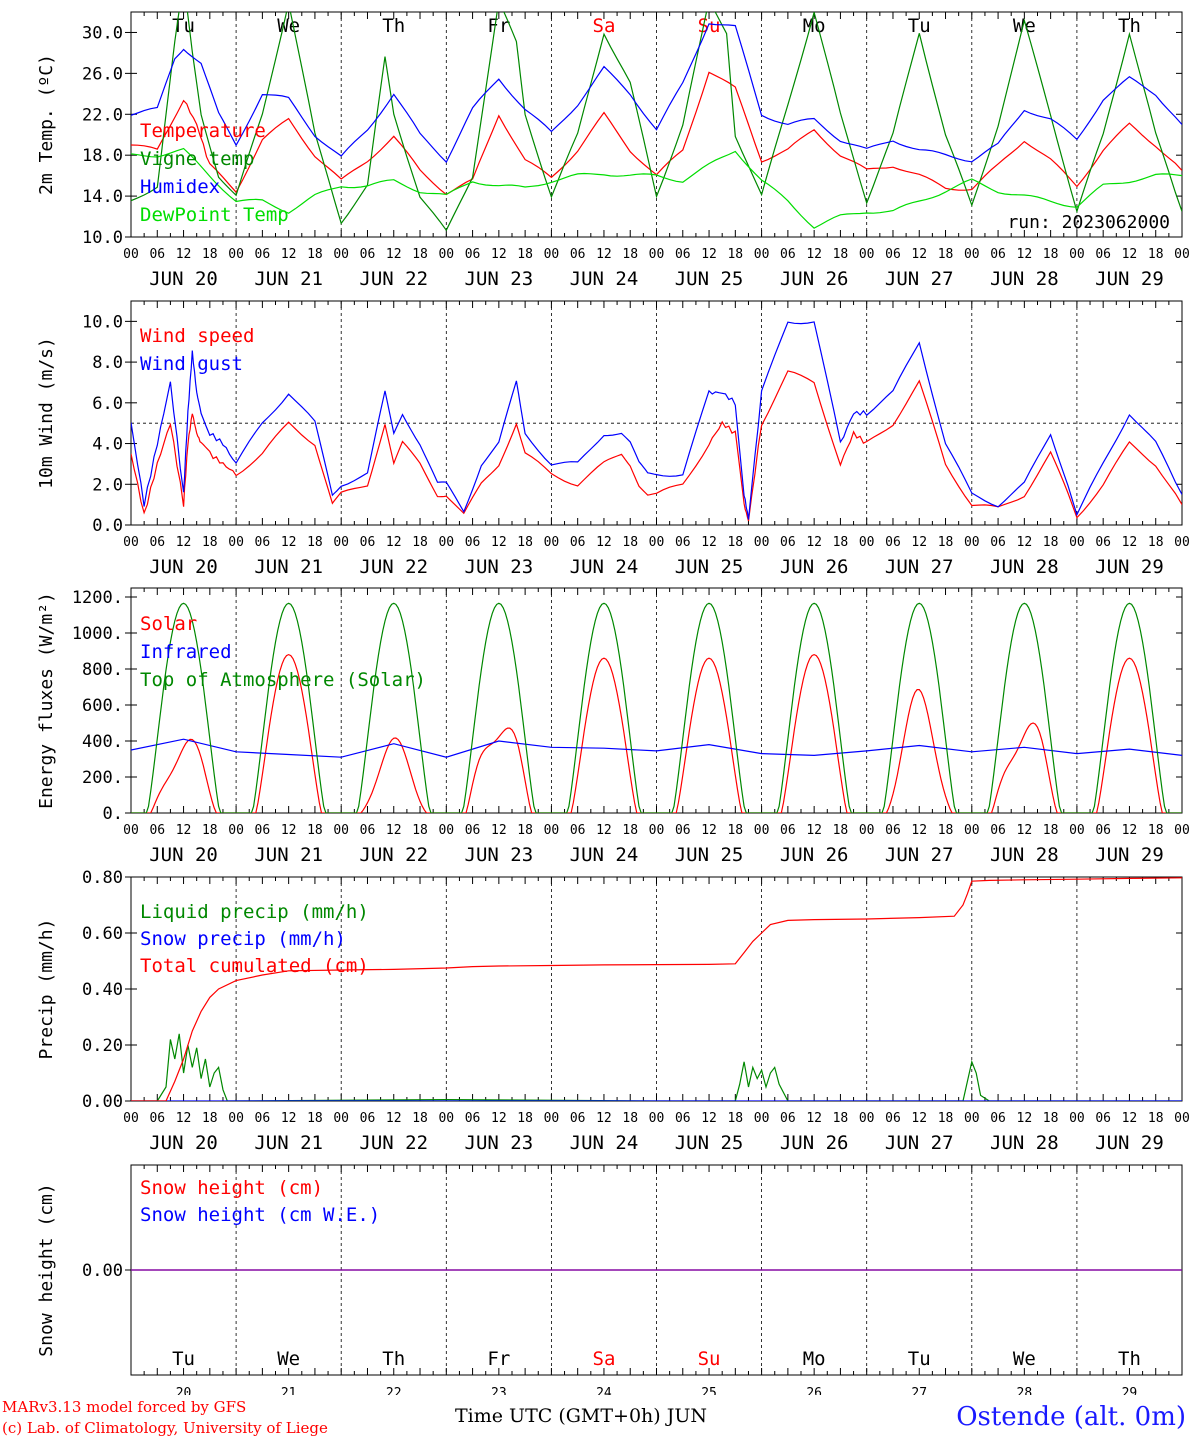 This screenshot has width=1194, height=1440. I want to click on y-tick-label: 18.0, so click(102, 156).